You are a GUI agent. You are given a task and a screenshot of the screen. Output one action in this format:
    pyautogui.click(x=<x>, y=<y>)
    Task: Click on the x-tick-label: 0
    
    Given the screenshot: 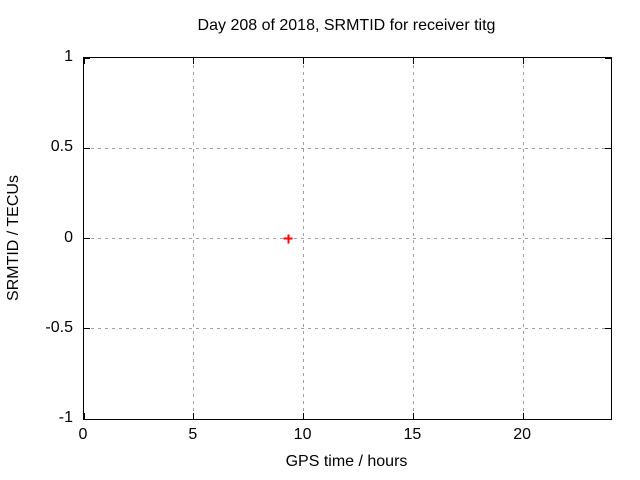 What is the action you would take?
    pyautogui.click(x=83, y=434)
    